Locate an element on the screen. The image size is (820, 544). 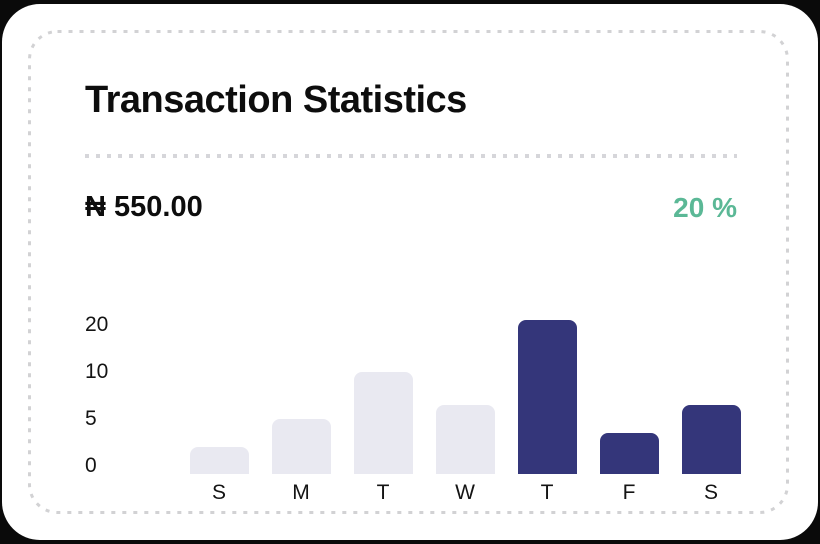
y-axis-tick-label: 10 is located at coordinates (97, 371).